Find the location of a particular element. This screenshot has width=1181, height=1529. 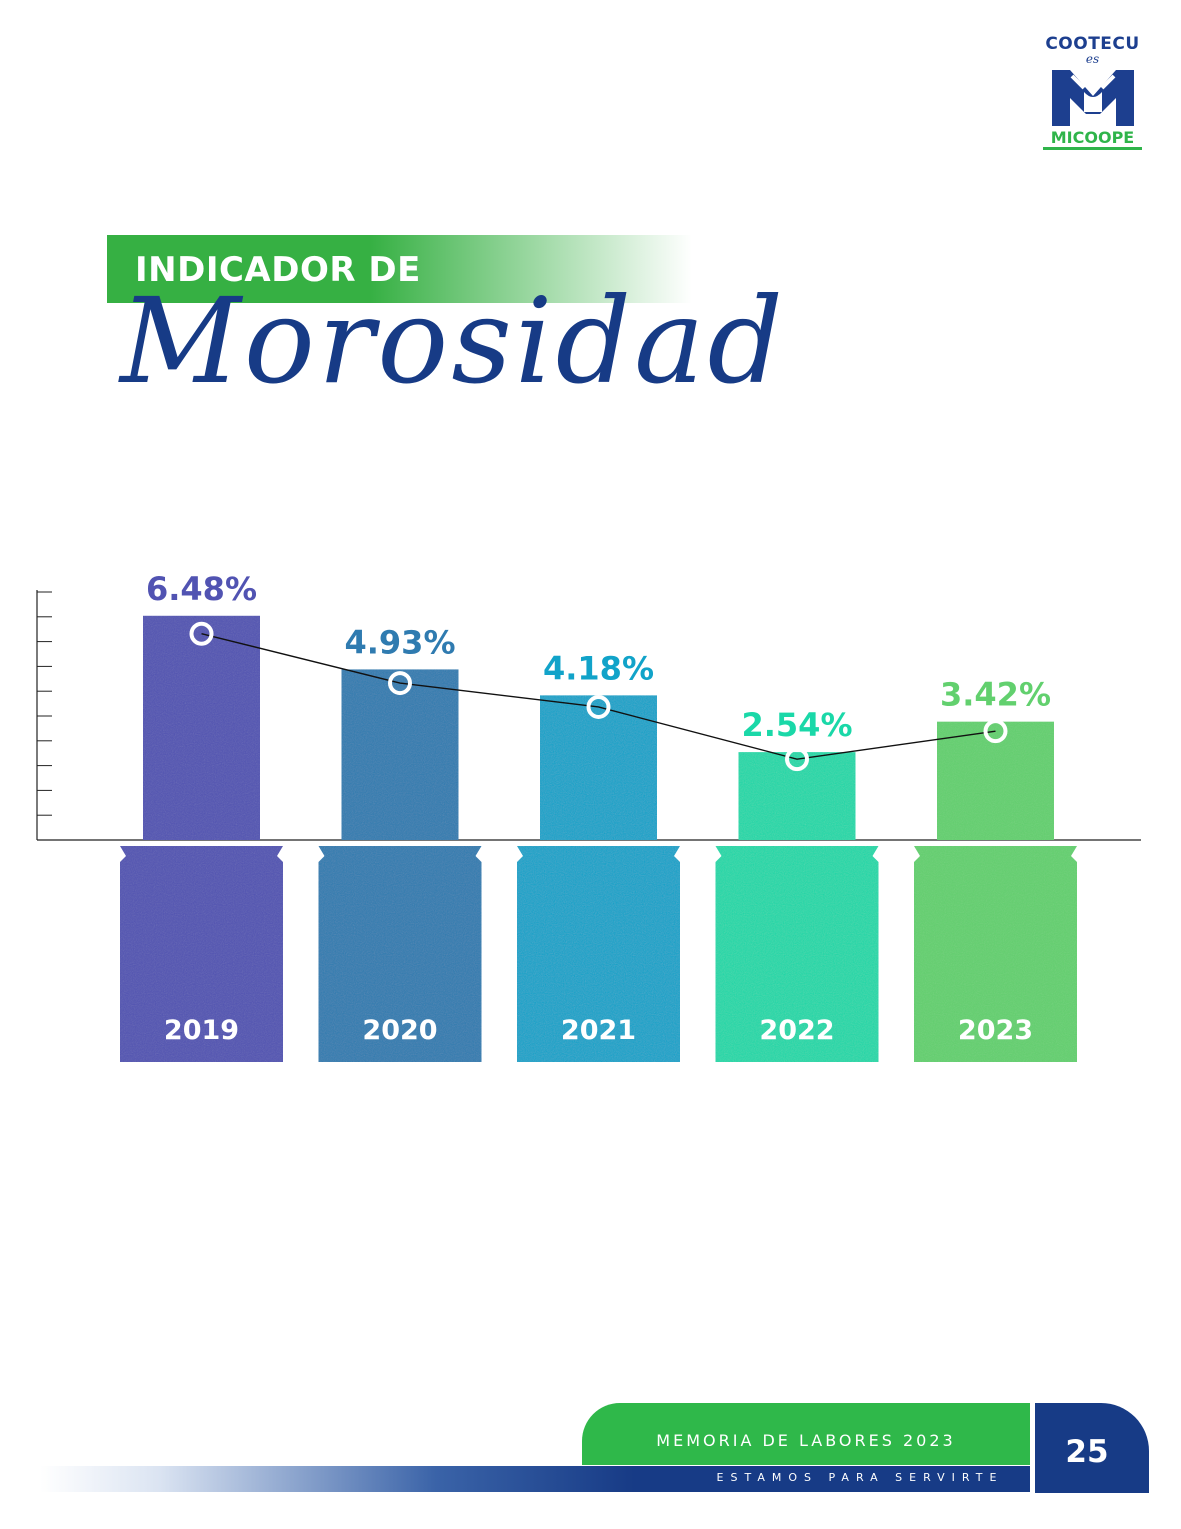

footer-gradient-bar is located at coordinates (535, 1479).